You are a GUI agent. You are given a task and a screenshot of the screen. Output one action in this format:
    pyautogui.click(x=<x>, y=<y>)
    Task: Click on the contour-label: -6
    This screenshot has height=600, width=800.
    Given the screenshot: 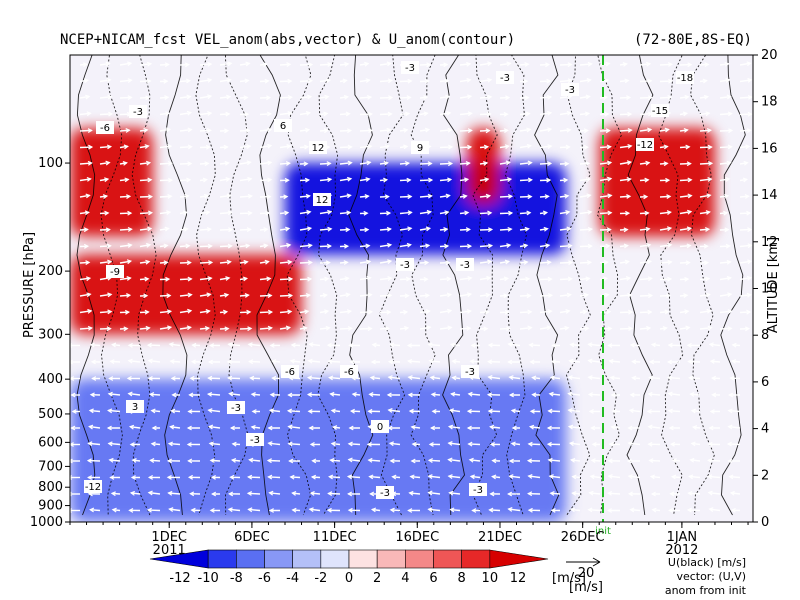 What is the action you would take?
    pyautogui.click(x=105, y=128)
    